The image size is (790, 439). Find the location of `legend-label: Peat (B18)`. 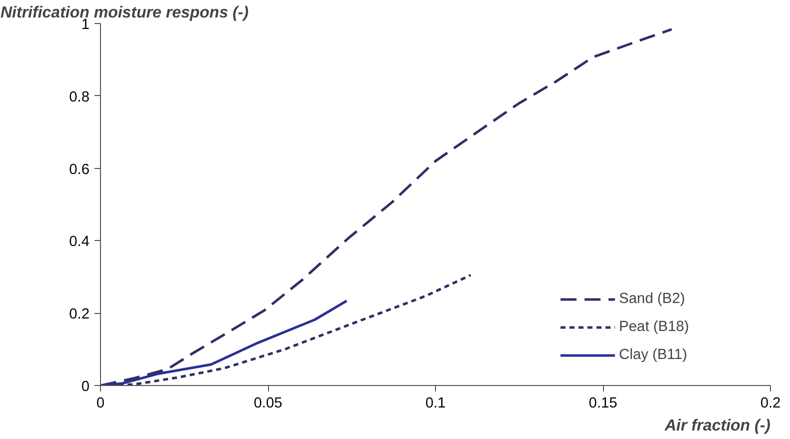

legend-label: Peat (B18) is located at coordinates (654, 327).